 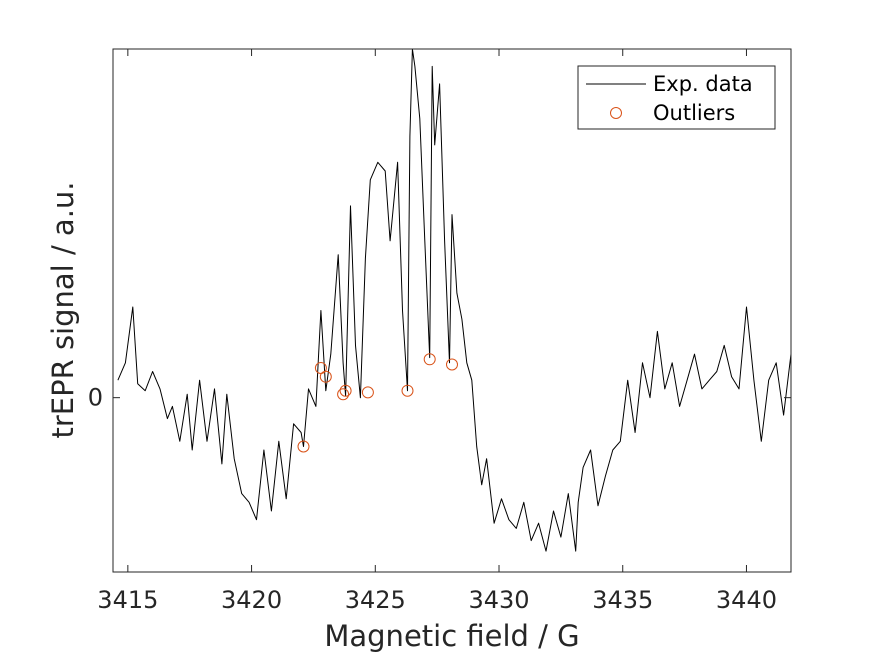 I want to click on legend: Exp. data Outliers, so click(x=676, y=97).